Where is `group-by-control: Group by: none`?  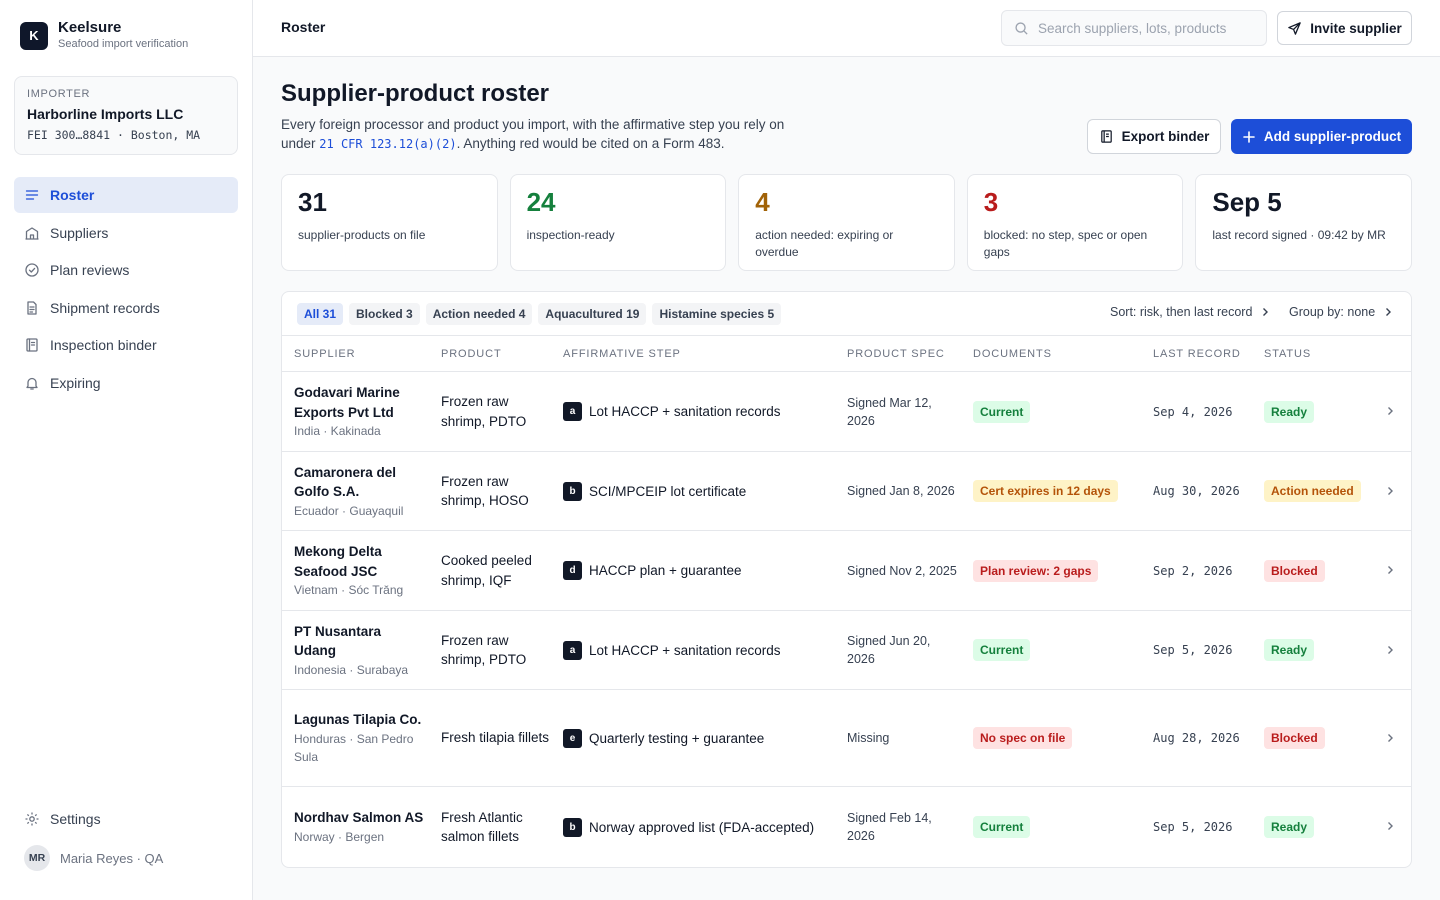 group-by-control: Group by: none is located at coordinates (1341, 312).